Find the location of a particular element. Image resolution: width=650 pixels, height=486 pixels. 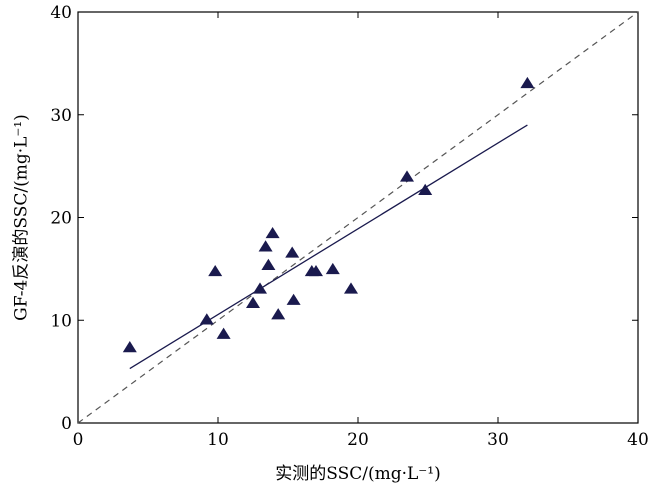

y-tick-label-2: 20 is located at coordinates (61, 219).